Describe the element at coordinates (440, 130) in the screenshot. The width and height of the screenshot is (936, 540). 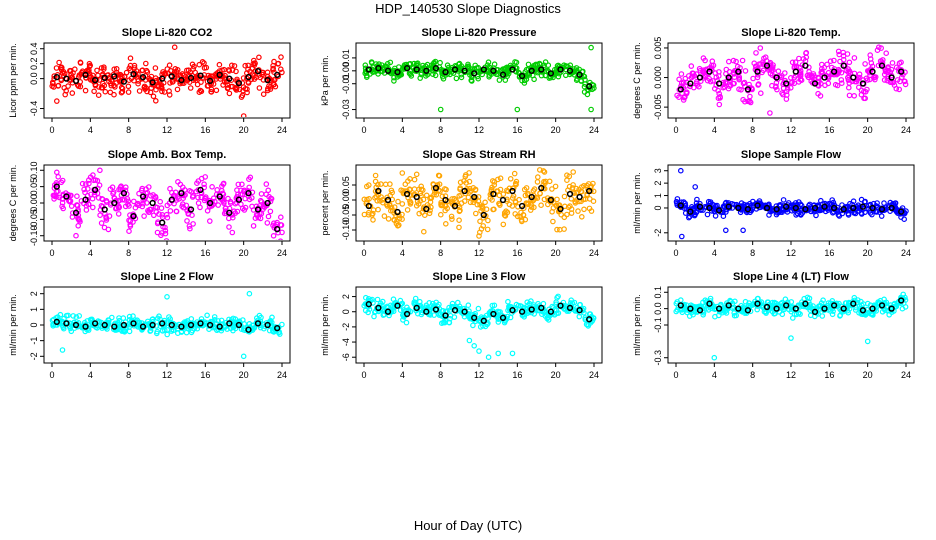
I see `x-tick-label: 8` at that location.